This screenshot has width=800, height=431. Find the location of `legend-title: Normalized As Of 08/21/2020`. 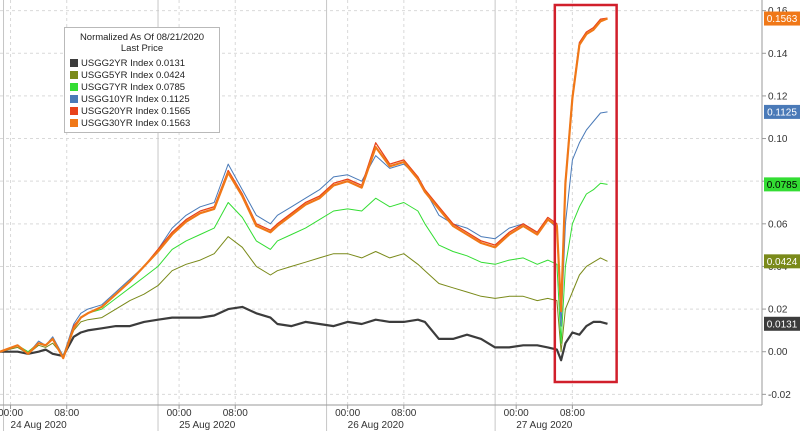

legend-title: Normalized As Of 08/21/2020 is located at coordinates (142, 37).